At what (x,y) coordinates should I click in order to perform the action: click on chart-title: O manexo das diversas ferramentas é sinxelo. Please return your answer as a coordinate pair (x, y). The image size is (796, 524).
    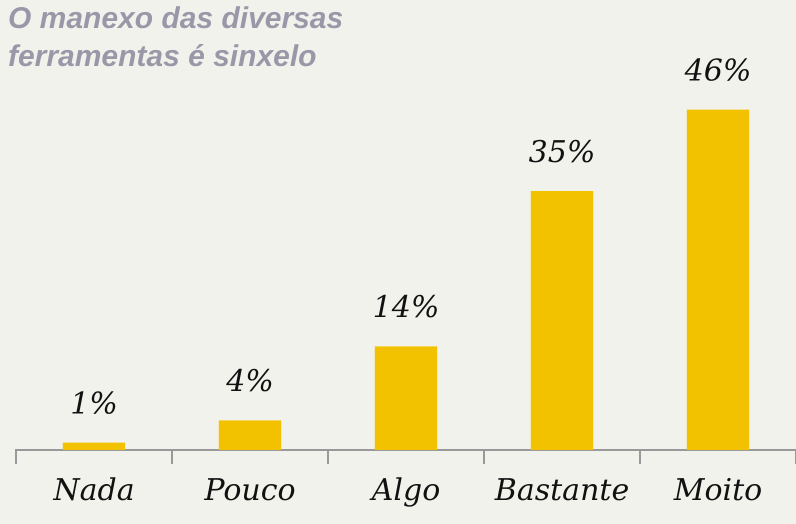
    Looking at the image, I should click on (176, 38).